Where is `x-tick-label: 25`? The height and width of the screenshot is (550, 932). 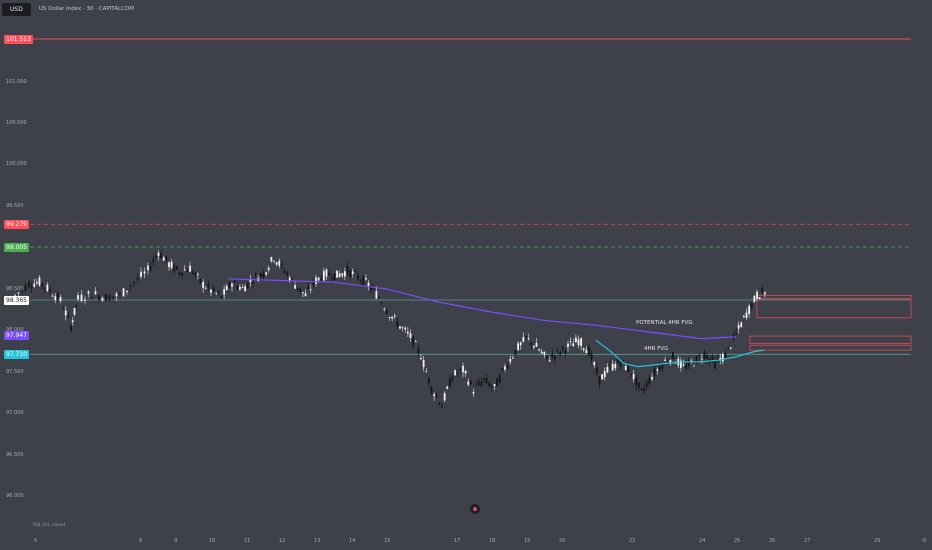
x-tick-label: 25 is located at coordinates (737, 541).